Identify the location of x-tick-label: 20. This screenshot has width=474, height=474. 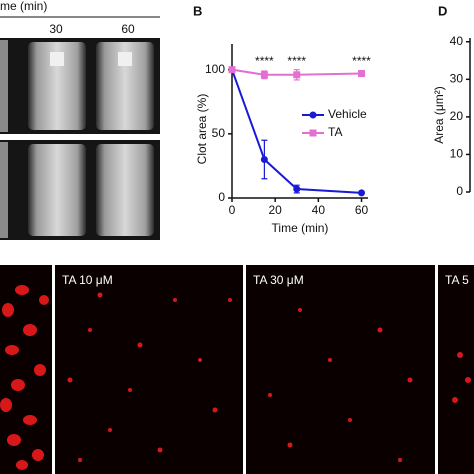
(275, 210).